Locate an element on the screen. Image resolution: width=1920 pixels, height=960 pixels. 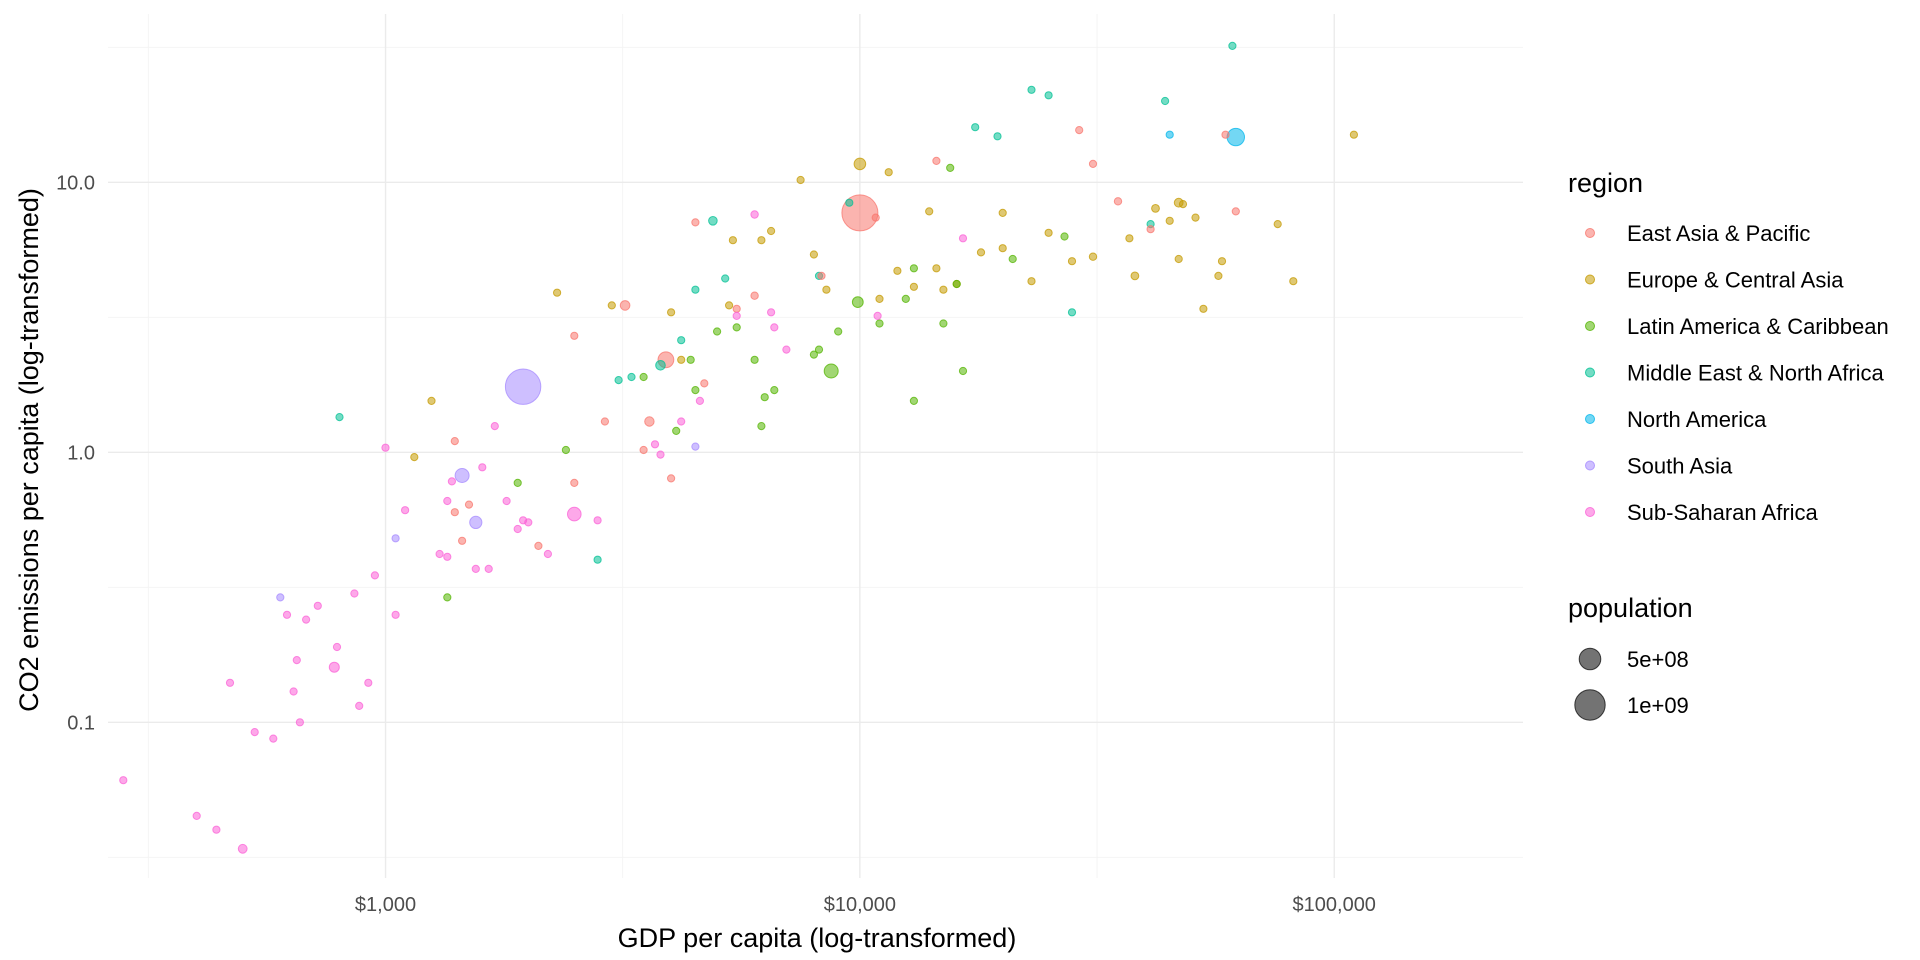
y-tick-label: 10.0 is located at coordinates (75, 183).